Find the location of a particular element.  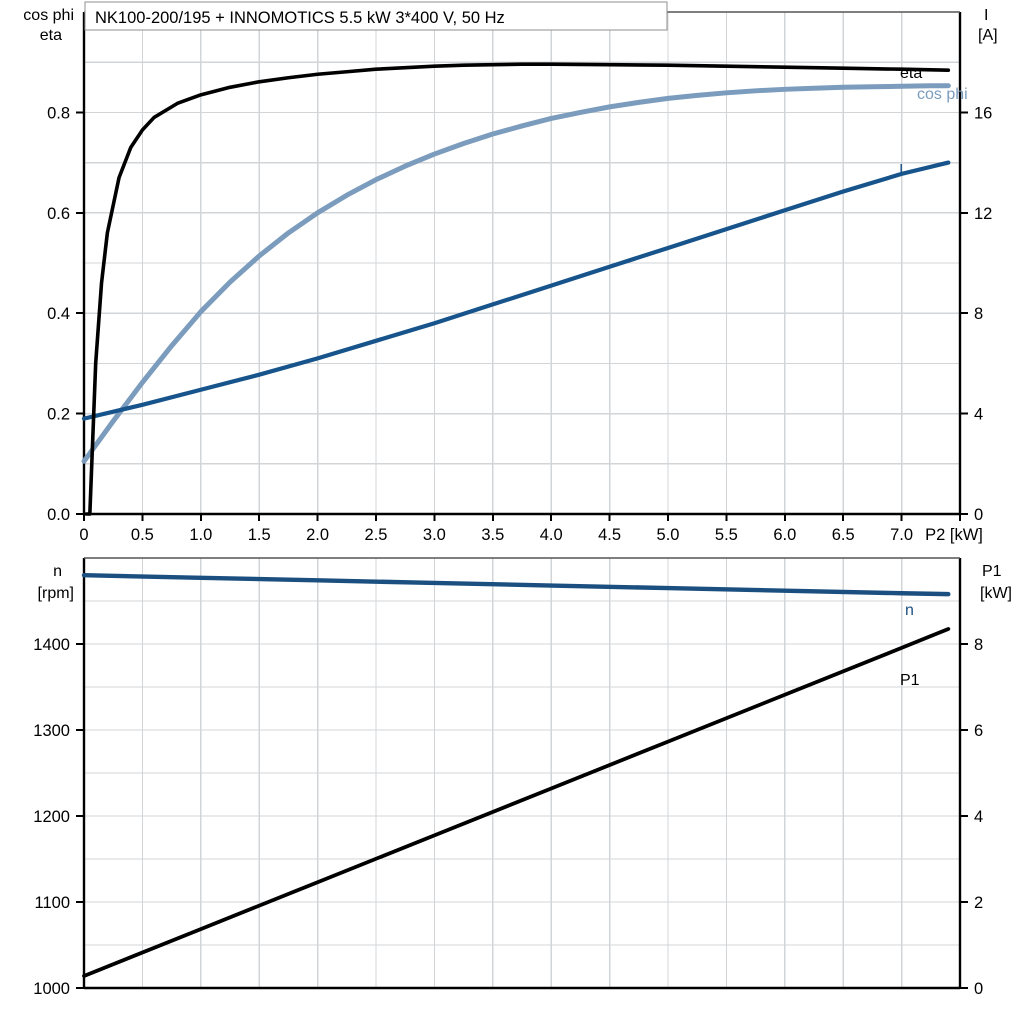

left-tick-label: 1200 is located at coordinates (51, 817).